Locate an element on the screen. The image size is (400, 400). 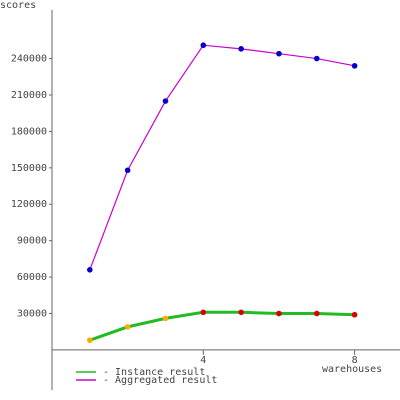
y-tick-label: 150000 is located at coordinates (29, 168).